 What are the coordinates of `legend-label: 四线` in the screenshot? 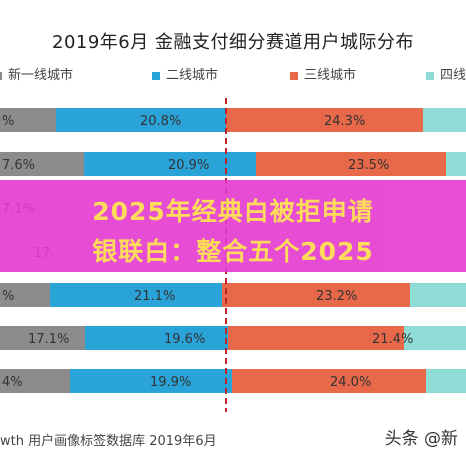 It's located at (453, 75).